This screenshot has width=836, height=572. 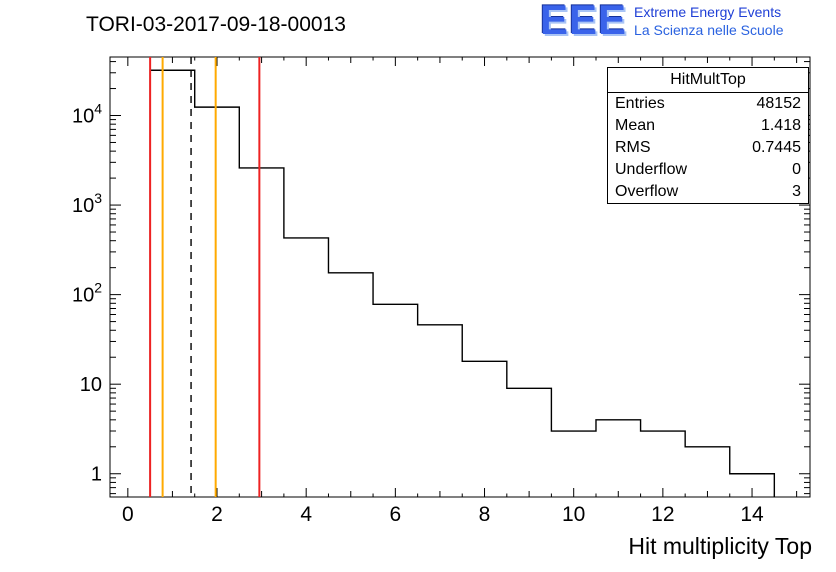 I want to click on x-tick-label: 10, so click(x=573, y=514).